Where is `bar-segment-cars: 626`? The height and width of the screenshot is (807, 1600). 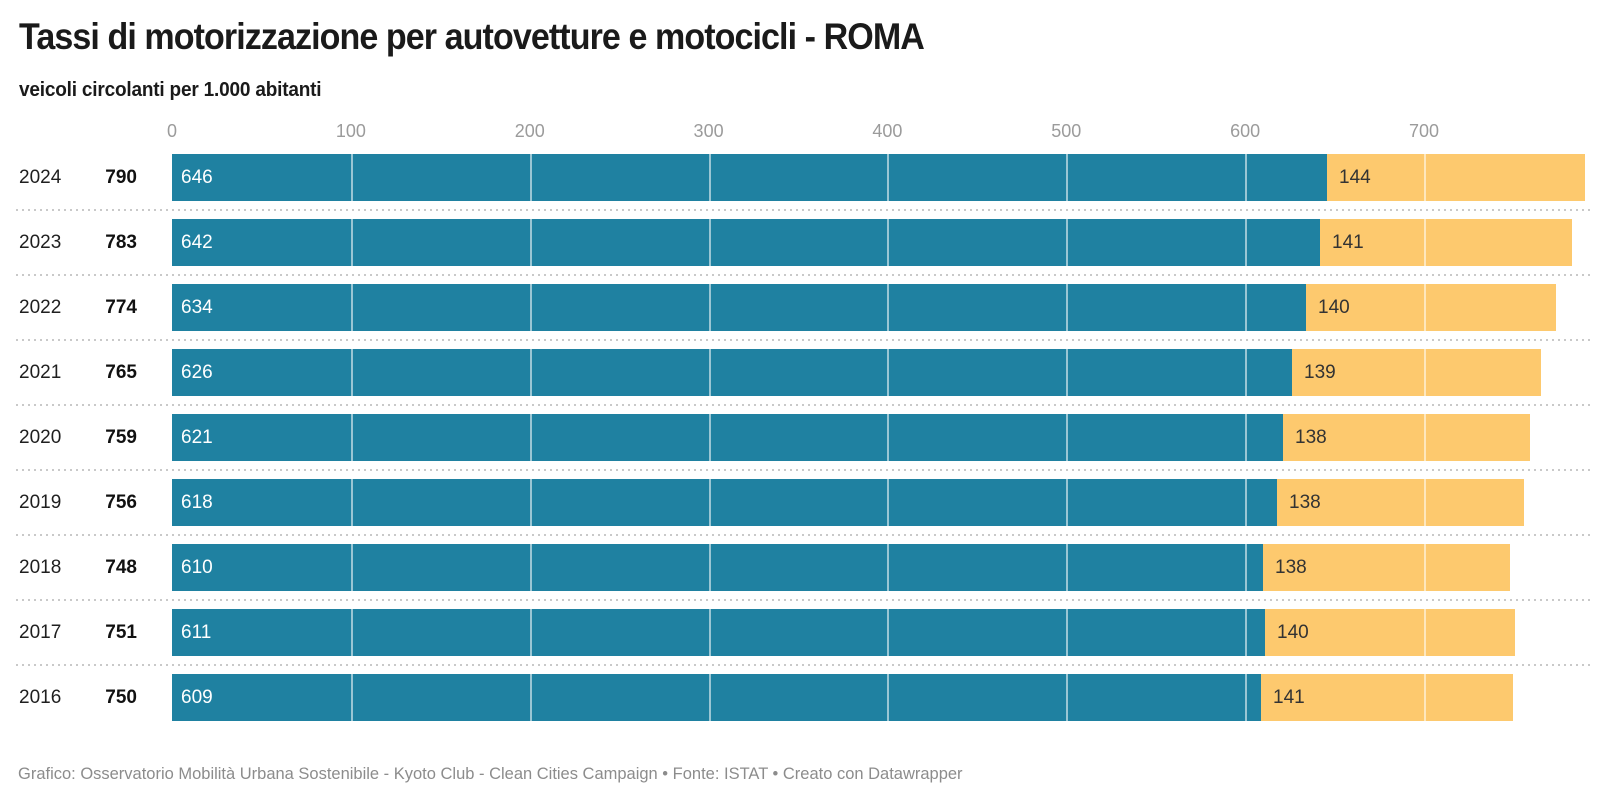
bar-segment-cars: 626 is located at coordinates (732, 372).